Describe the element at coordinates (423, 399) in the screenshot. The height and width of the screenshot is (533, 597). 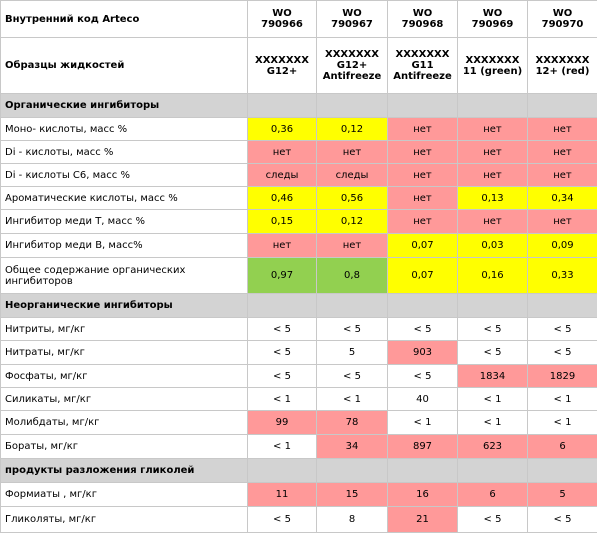
I see `value-cell: 40` at that location.